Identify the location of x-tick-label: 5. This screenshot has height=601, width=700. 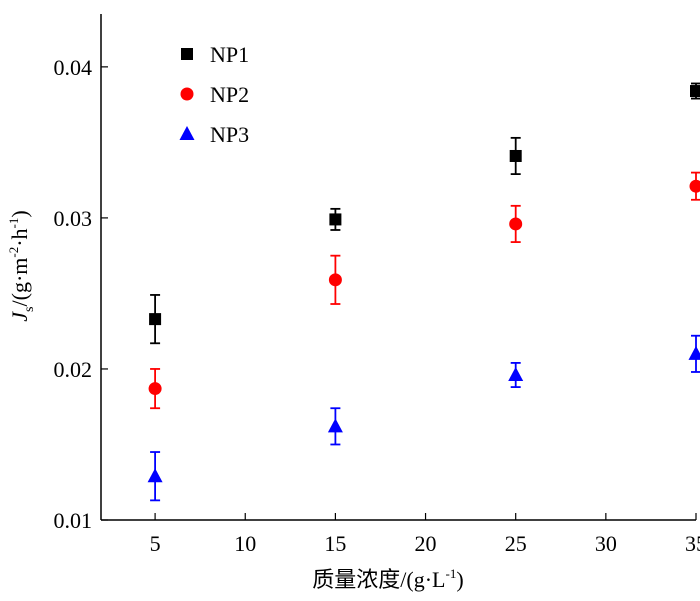
(155, 543).